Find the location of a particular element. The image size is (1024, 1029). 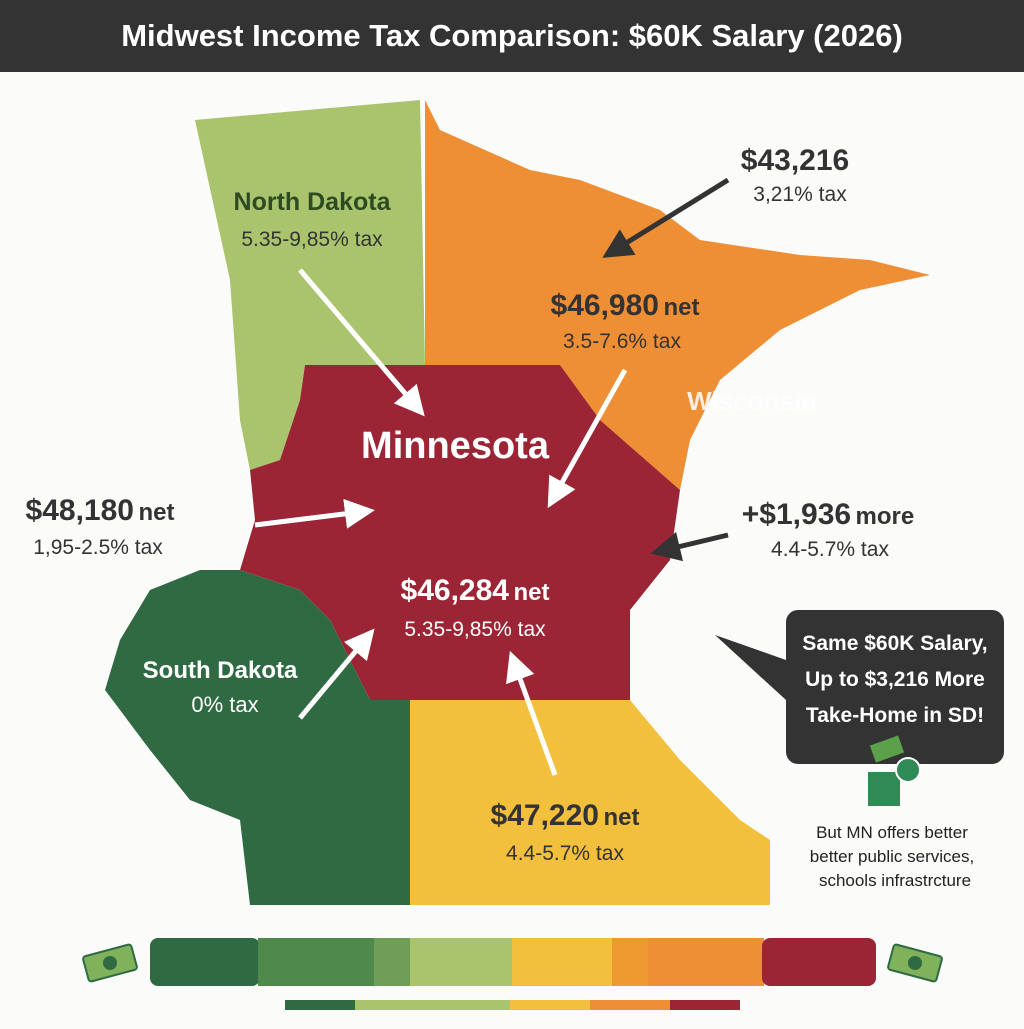

callout-note: 5.35-9,85% tax is located at coordinates (475, 629).